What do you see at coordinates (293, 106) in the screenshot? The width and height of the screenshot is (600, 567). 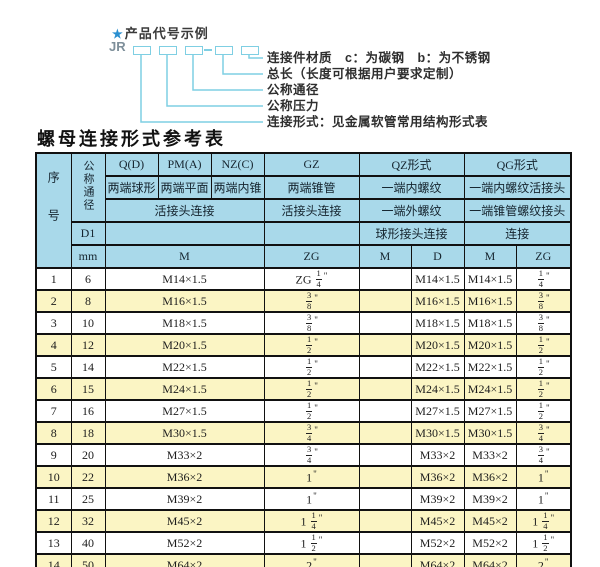 I see `code-label-pressure: 公称压力` at bounding box center [293, 106].